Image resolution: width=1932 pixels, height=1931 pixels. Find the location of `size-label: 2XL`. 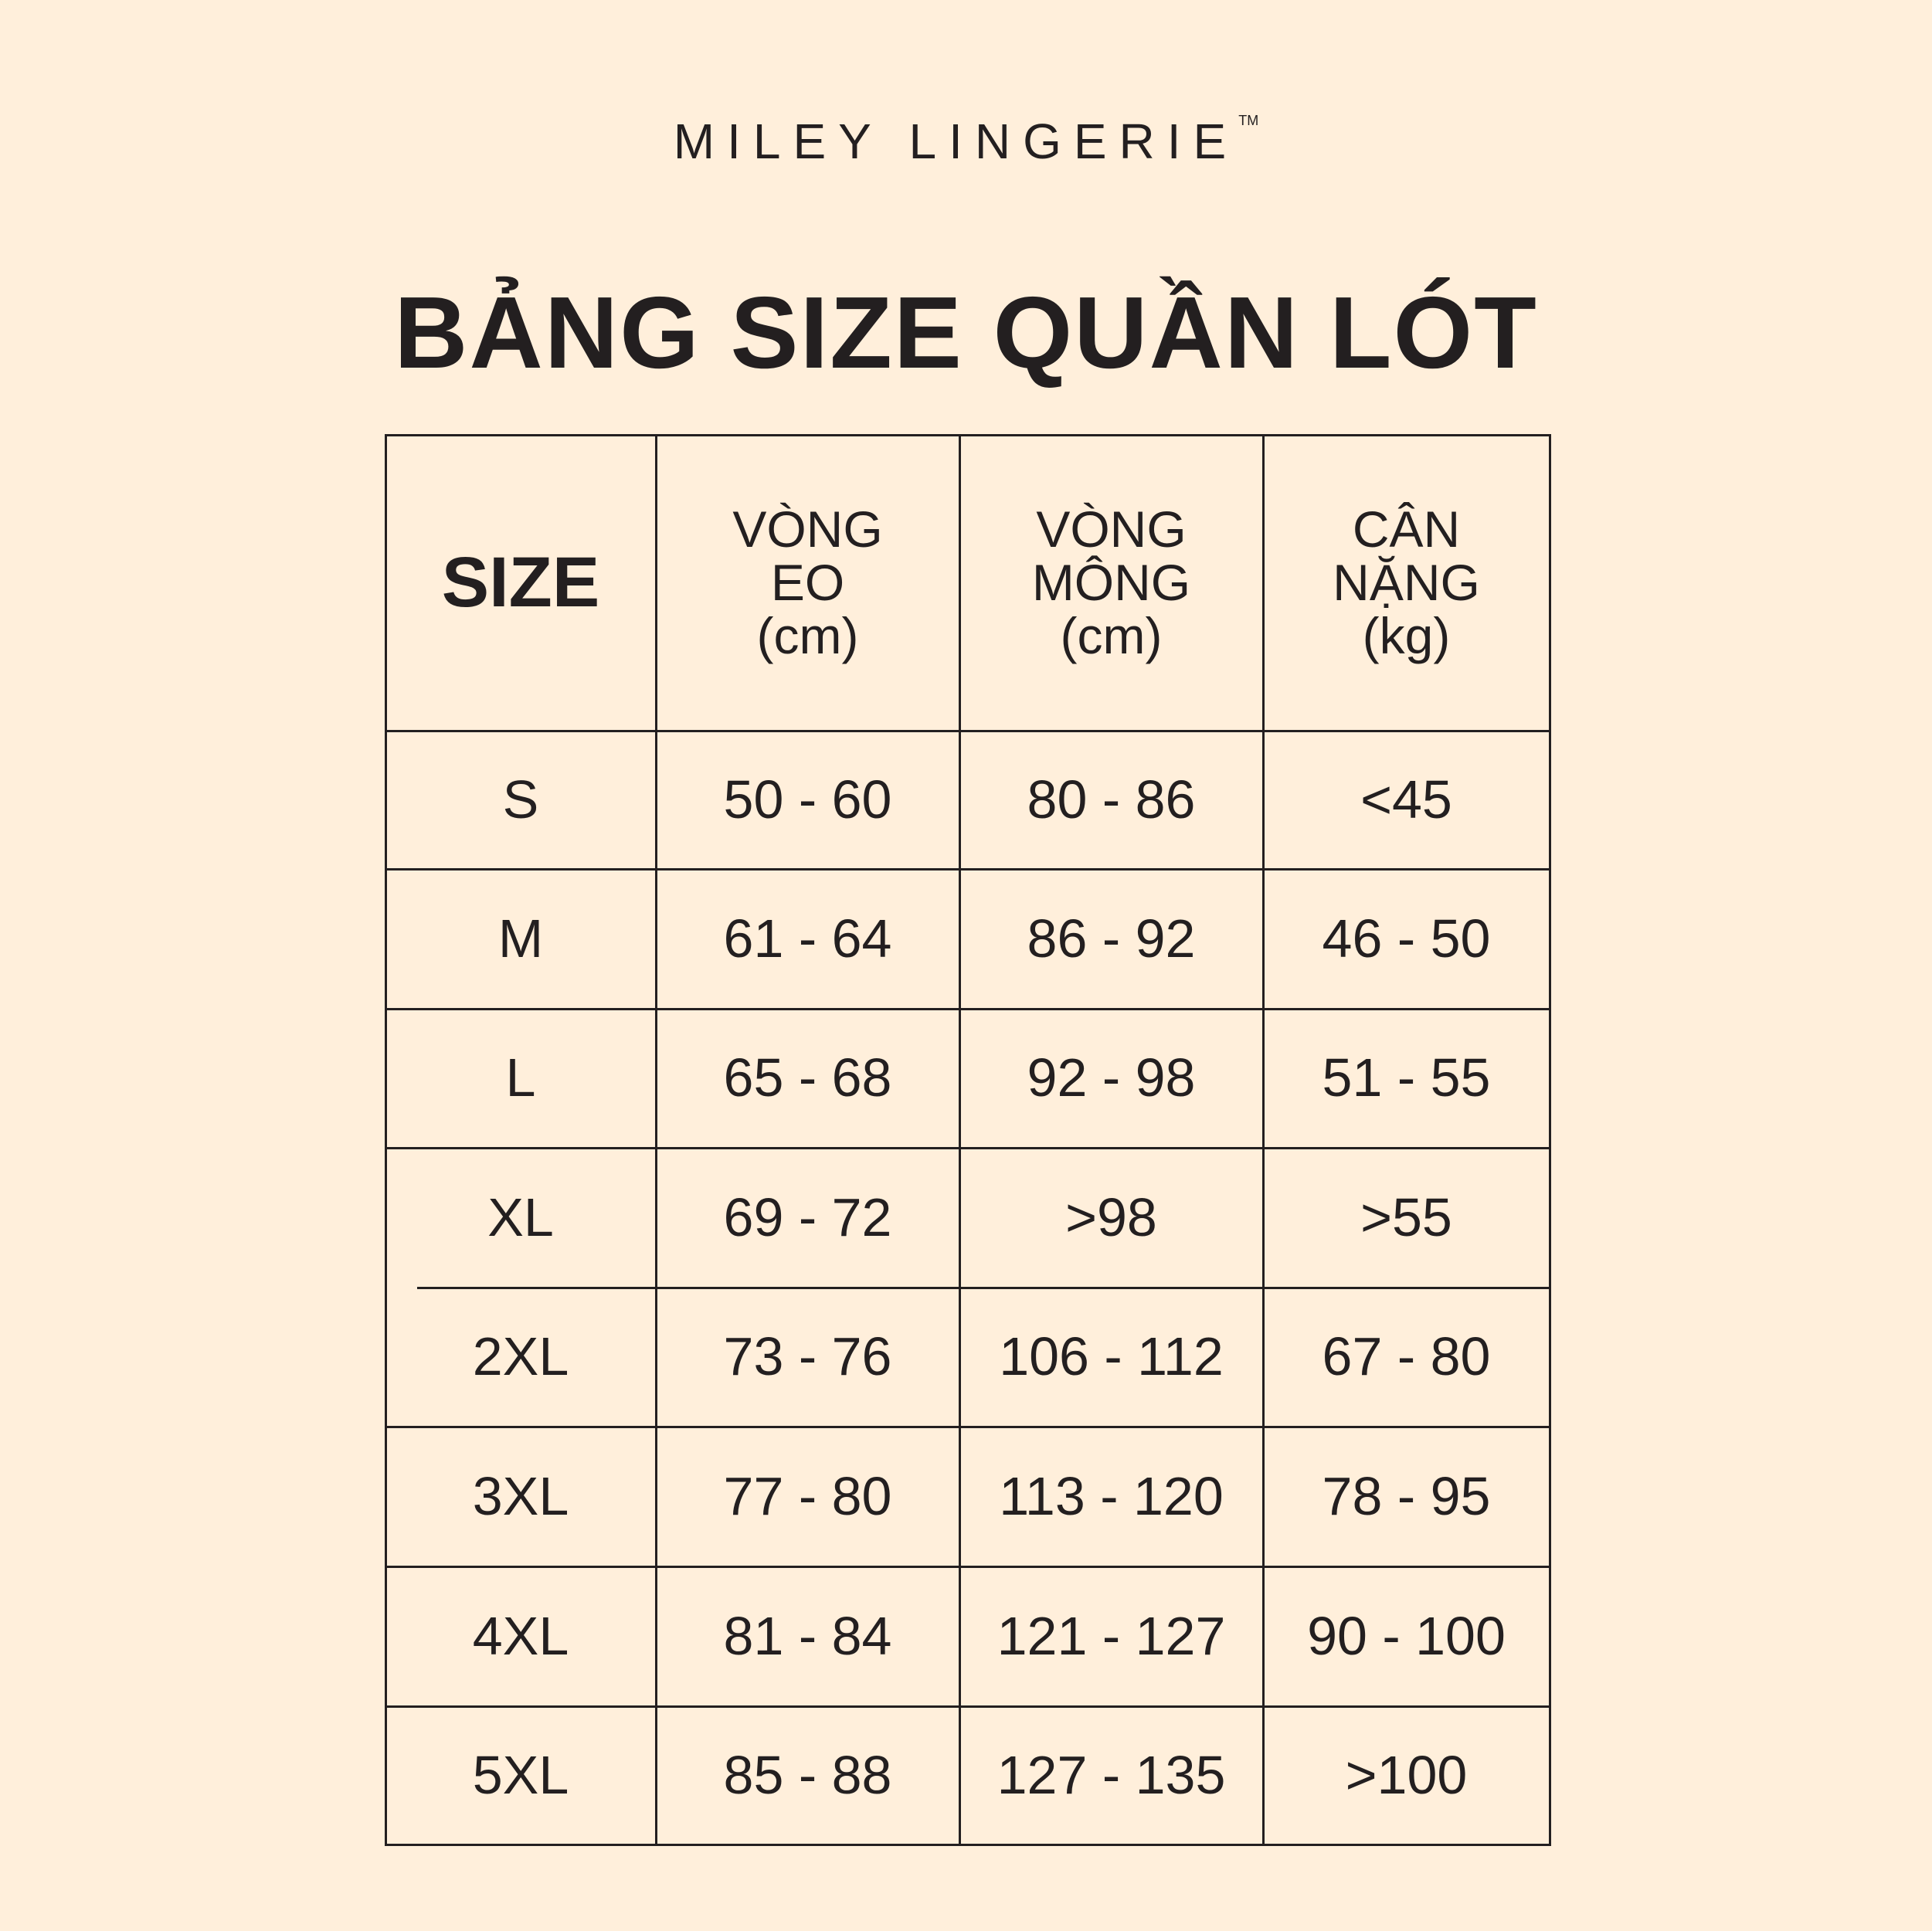

size-label: 2XL is located at coordinates (521, 1356).